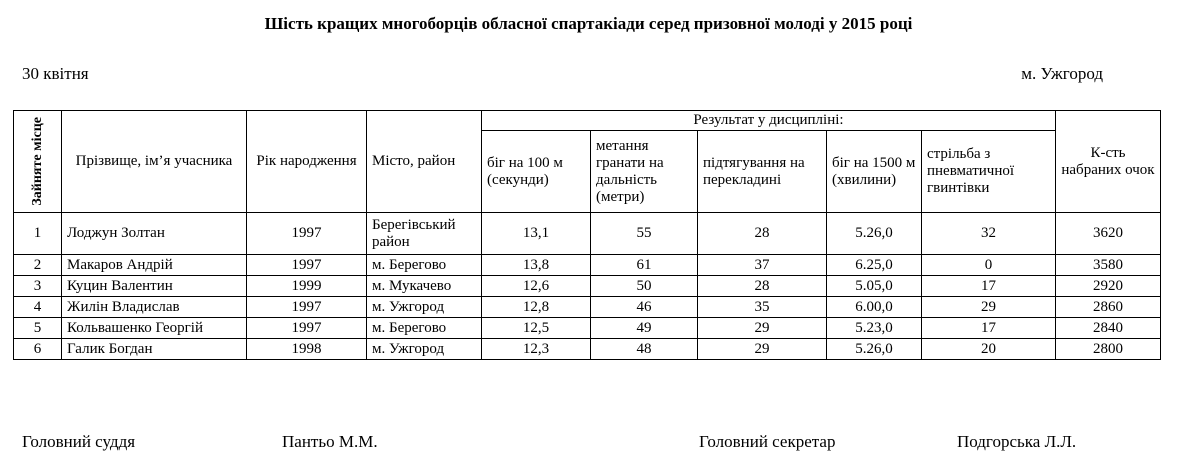 This screenshot has height=466, width=1177. I want to click on table-cell: 6.25,0, so click(874, 265).